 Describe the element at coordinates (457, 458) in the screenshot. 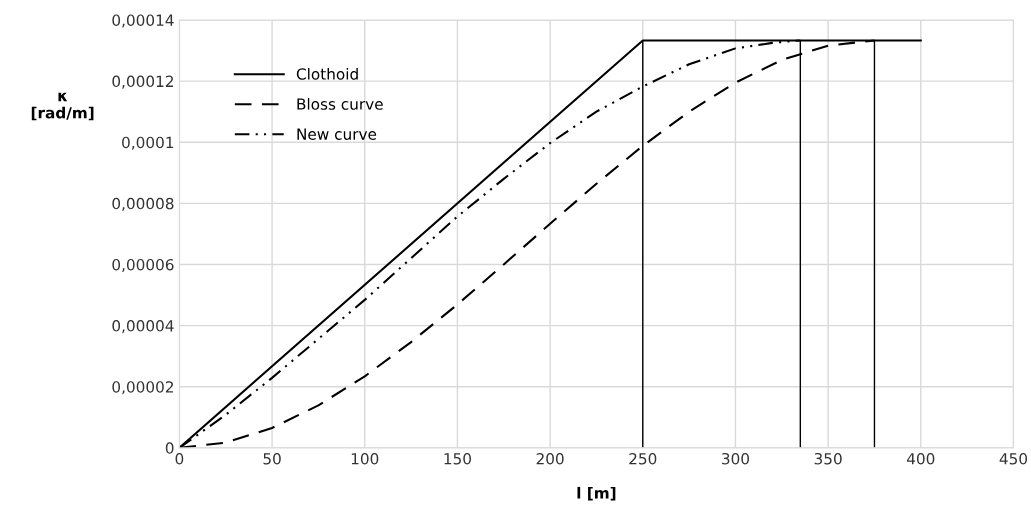

I see `x-tick-label: 150` at that location.